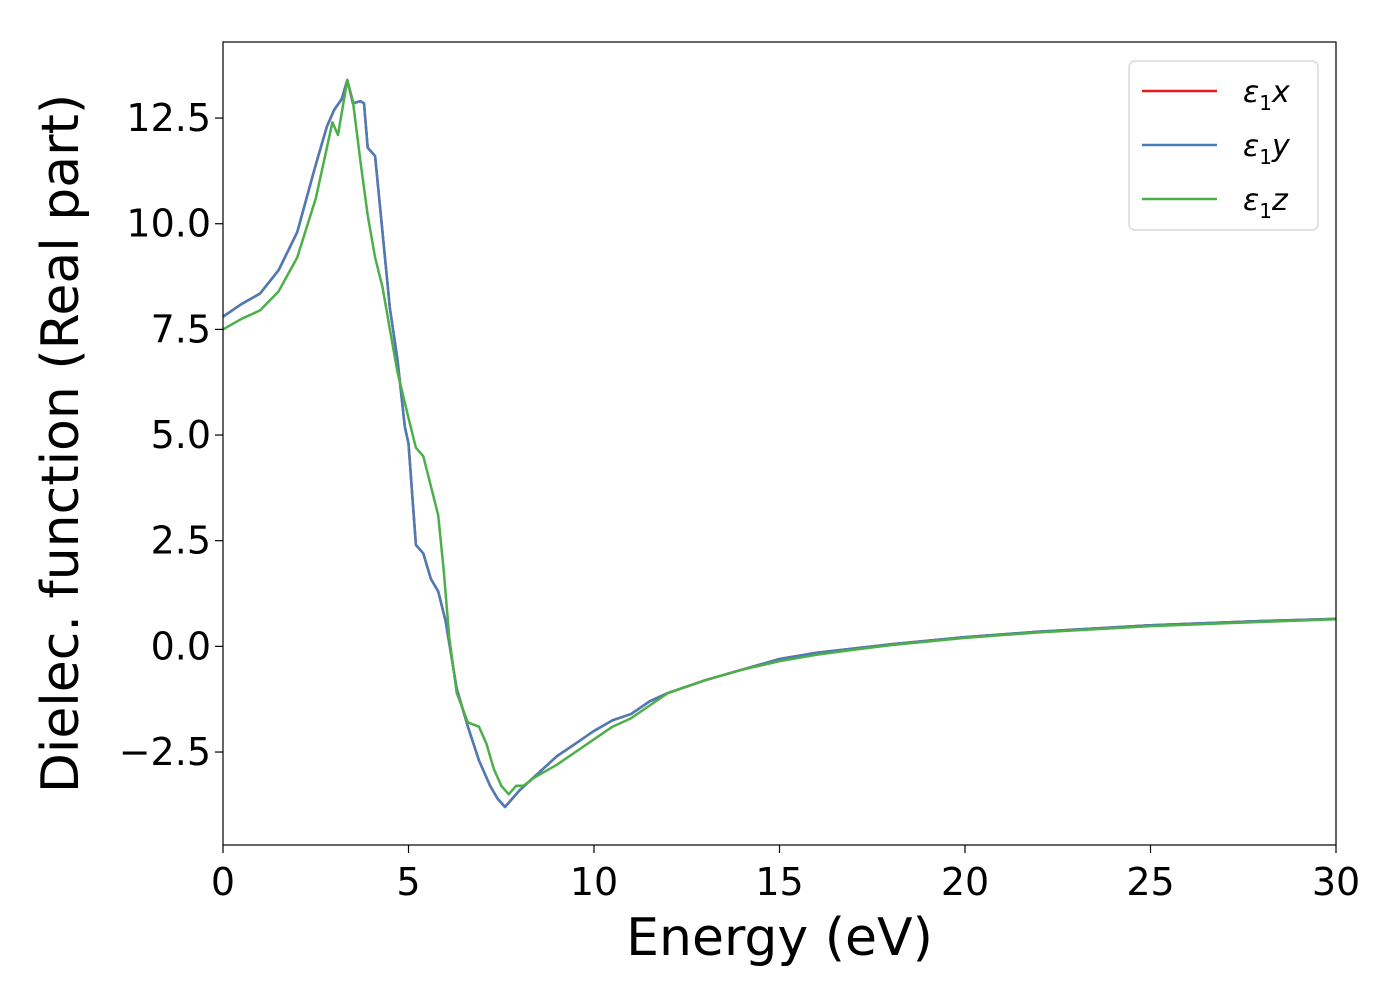  What do you see at coordinates (1150, 882) in the screenshot?
I see `x-tick-label: 25` at bounding box center [1150, 882].